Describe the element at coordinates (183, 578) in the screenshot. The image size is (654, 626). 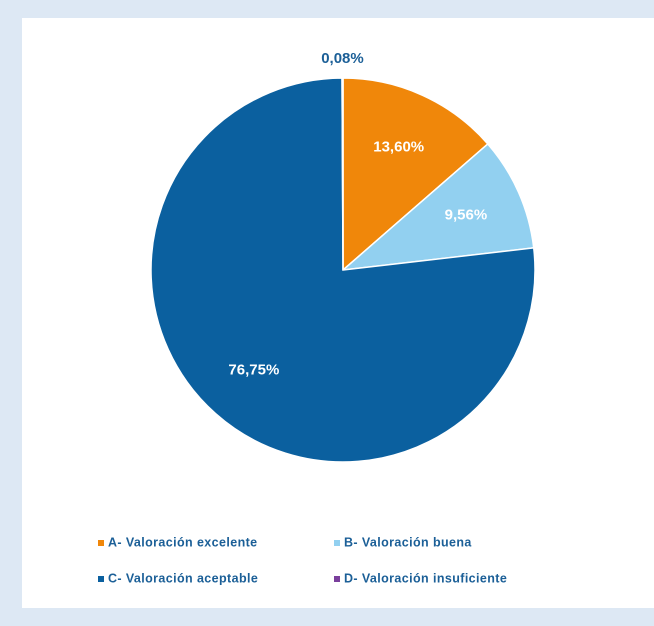
I see `legend-label: C- Valoración aceptable` at that location.